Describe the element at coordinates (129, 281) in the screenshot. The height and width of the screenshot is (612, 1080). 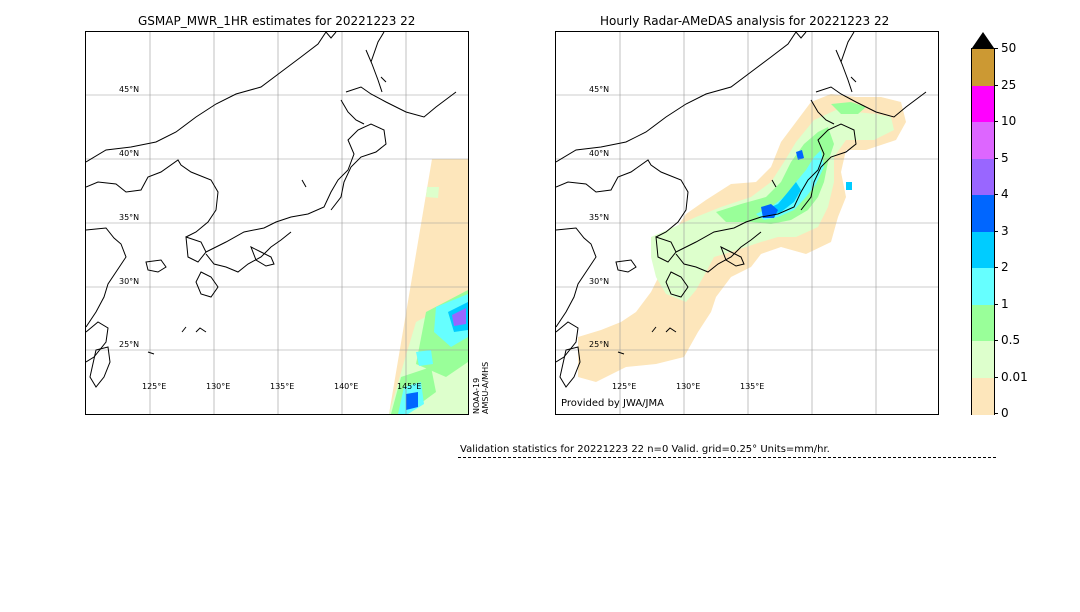
I see `left-lat-label-30: 30°N` at that location.